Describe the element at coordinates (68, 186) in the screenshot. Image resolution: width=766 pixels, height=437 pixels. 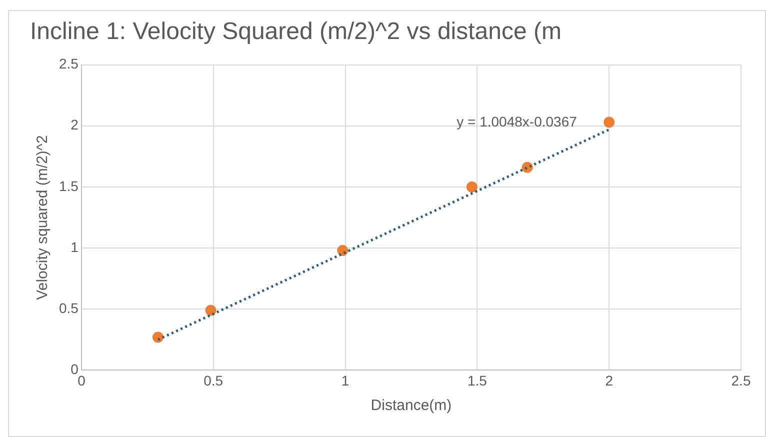
I see `y-tick-label: 1.5` at that location.